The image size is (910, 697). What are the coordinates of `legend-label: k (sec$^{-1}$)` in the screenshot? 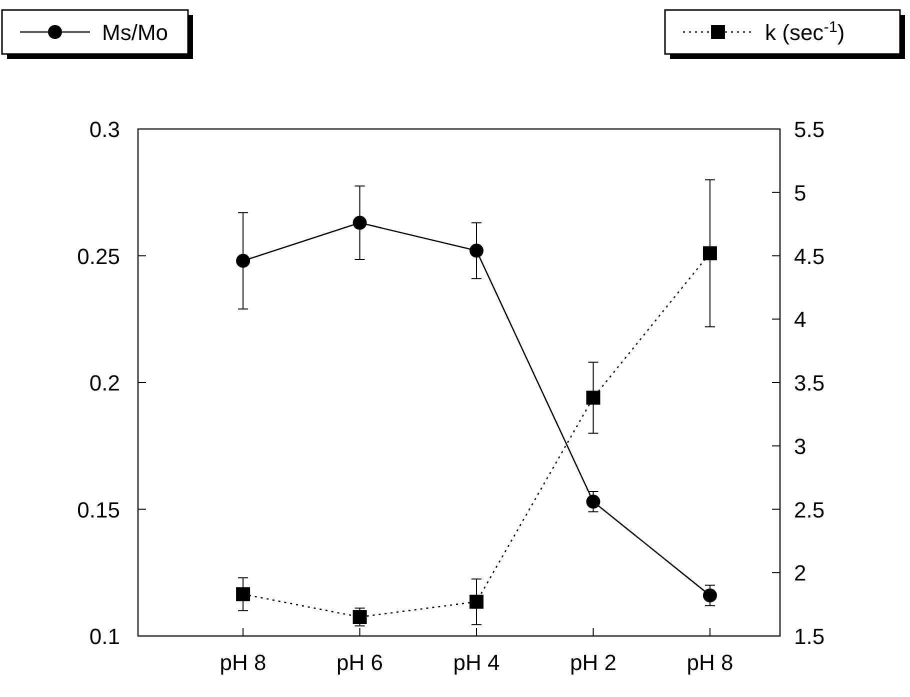 It's located at (805, 31).